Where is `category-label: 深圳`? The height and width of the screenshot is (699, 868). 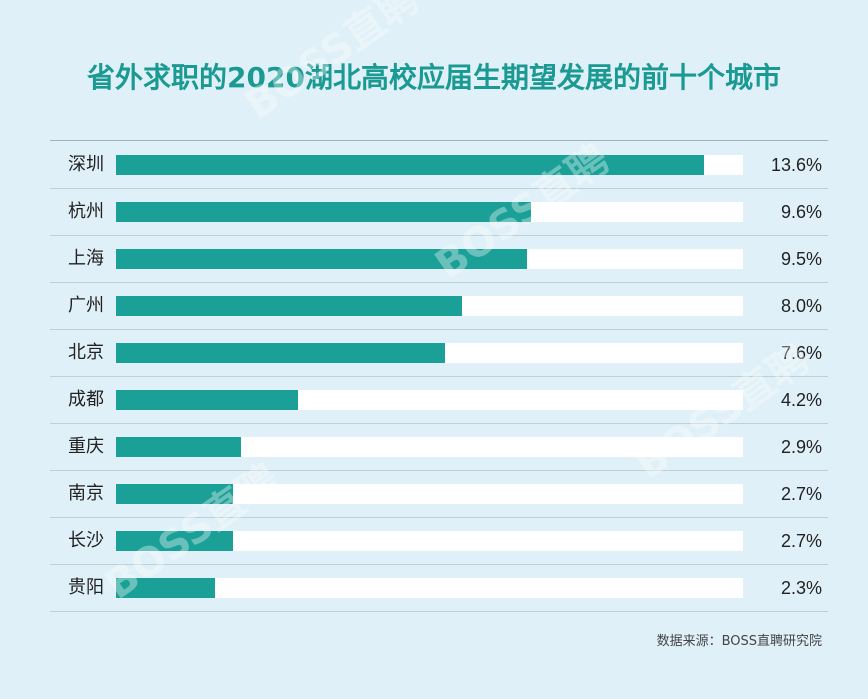 category-label: 深圳 is located at coordinates (86, 164).